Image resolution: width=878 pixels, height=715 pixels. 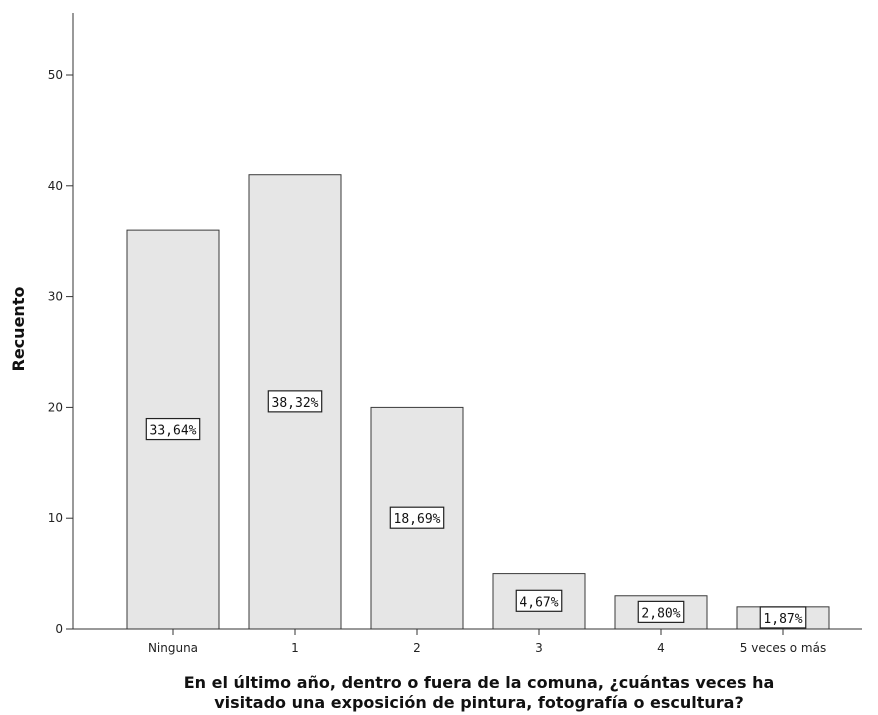 I want to click on data-label-text-0: 33,64%, so click(x=173, y=431).